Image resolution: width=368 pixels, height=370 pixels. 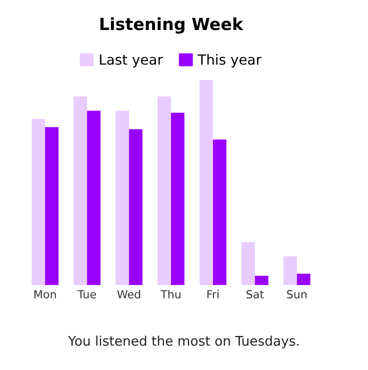 I want to click on legend-label: This year, so click(x=230, y=61).